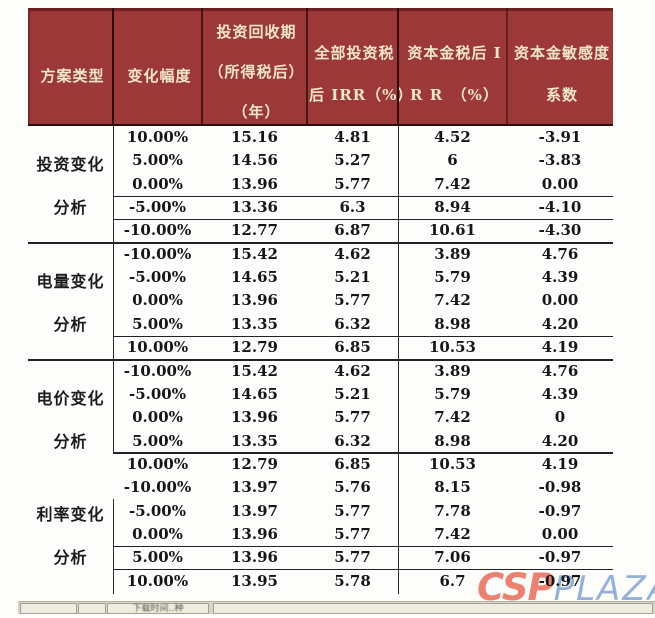 This screenshot has height=618, width=655. What do you see at coordinates (452, 580) in the screenshot?
I see `table-cell: 6.7` at bounding box center [452, 580].